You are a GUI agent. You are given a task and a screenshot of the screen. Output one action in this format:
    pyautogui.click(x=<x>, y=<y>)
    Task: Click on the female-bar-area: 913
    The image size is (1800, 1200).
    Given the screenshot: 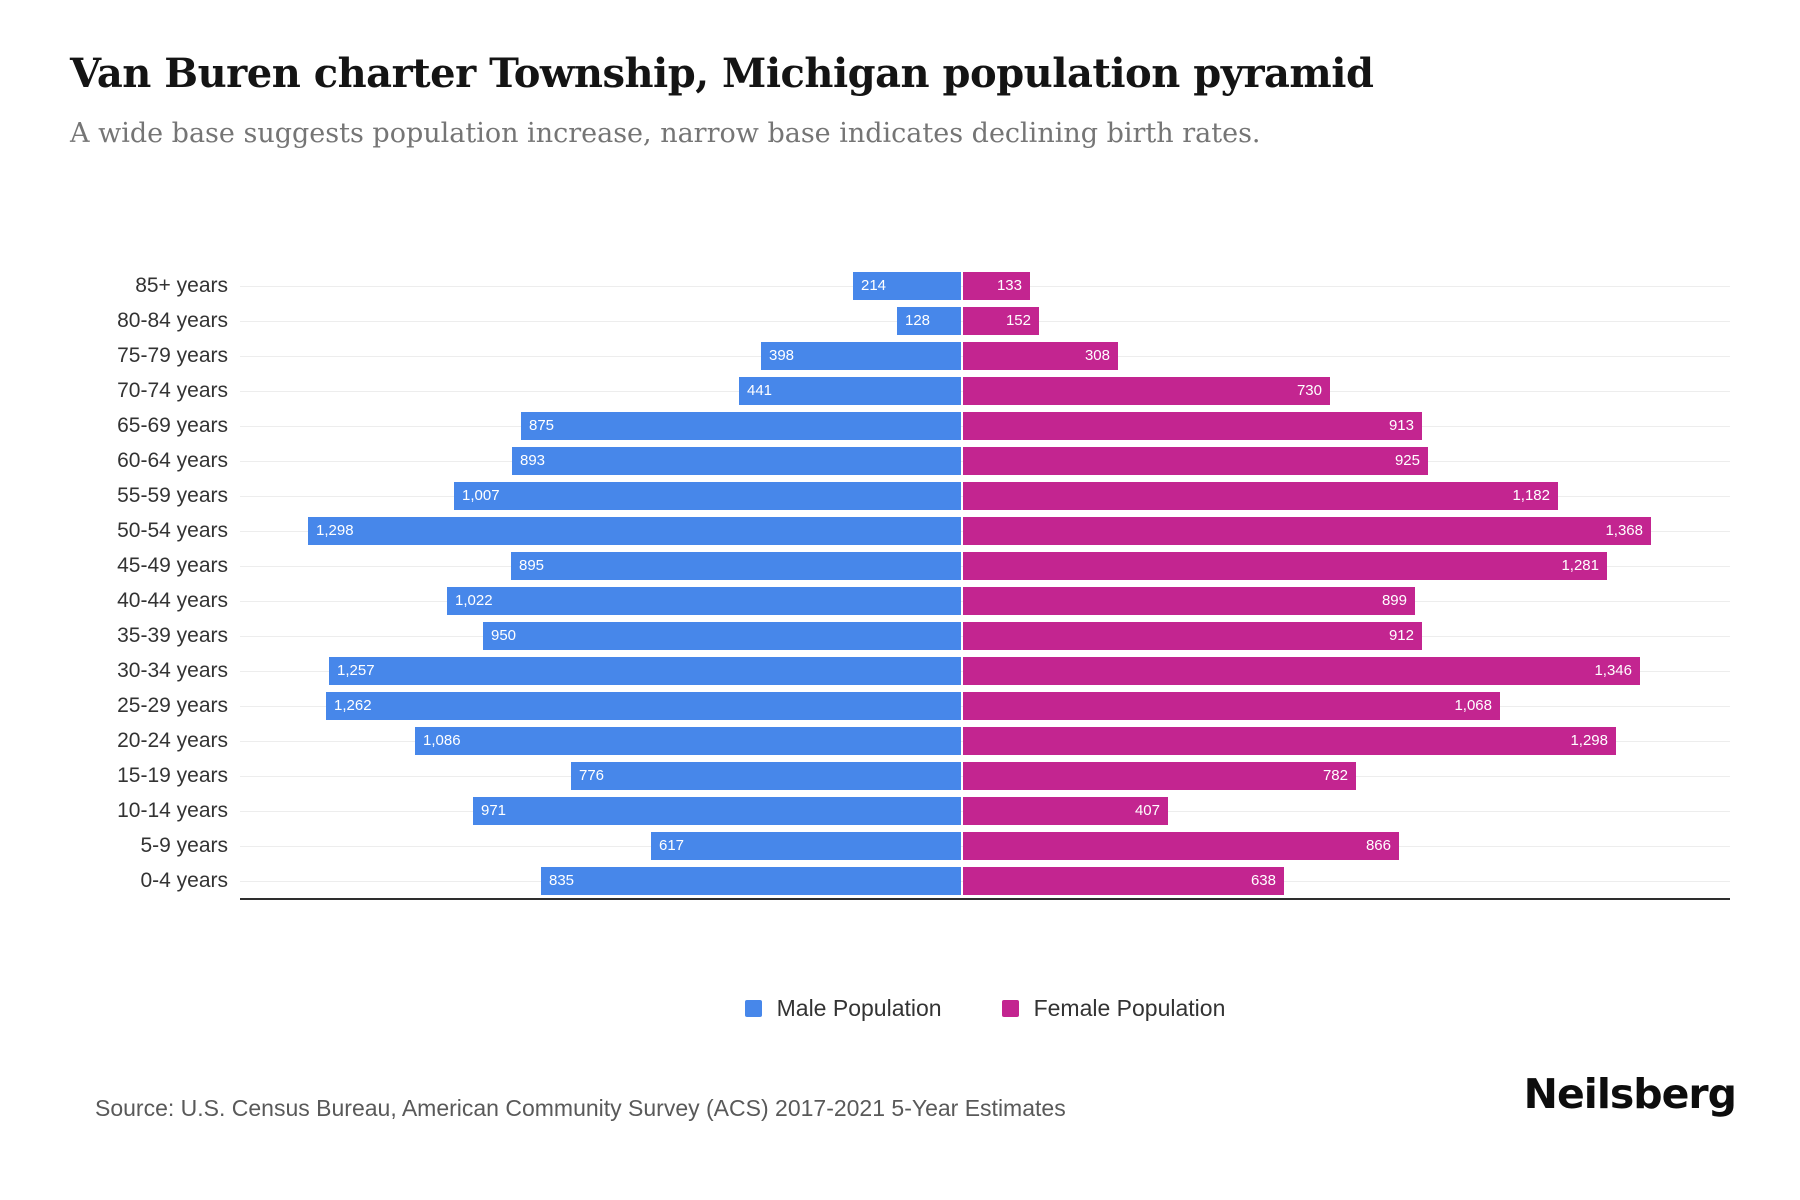 What is the action you would take?
    pyautogui.click(x=1346, y=425)
    